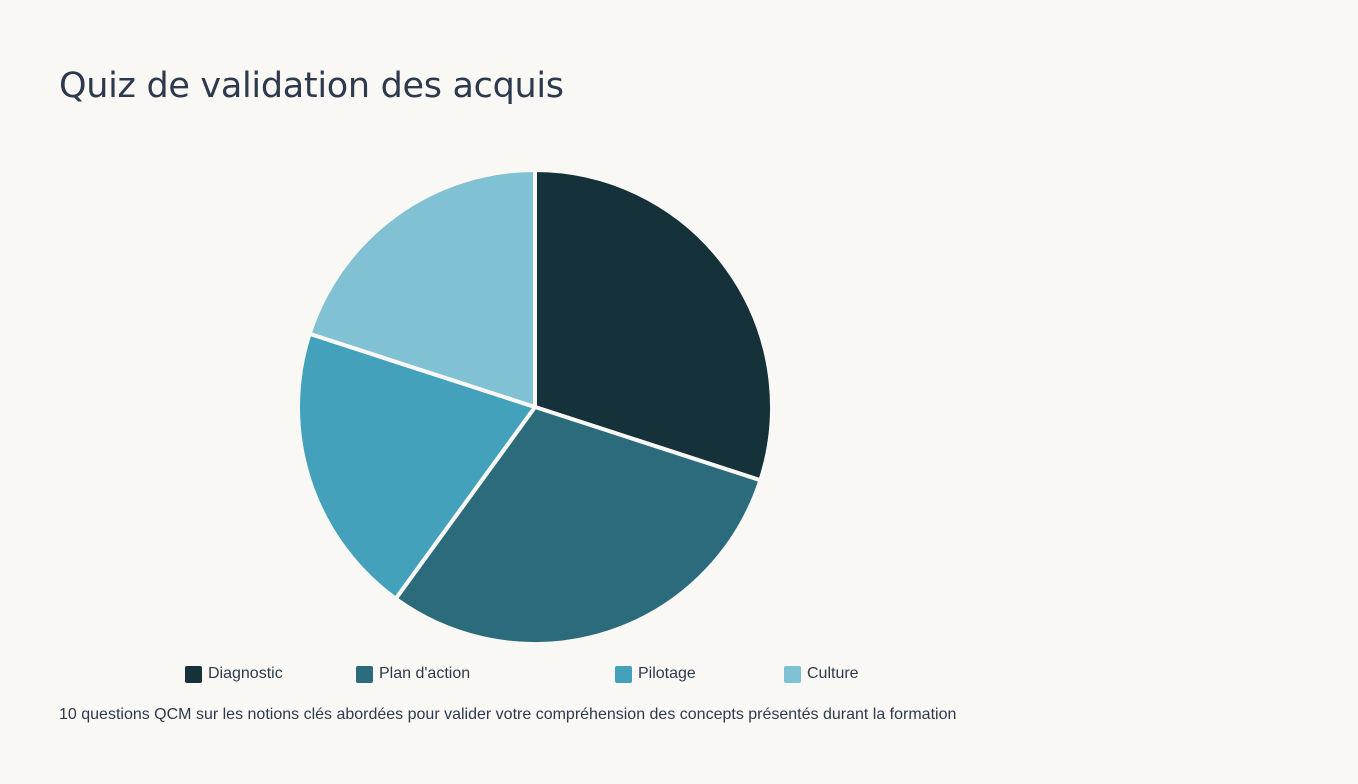 The width and height of the screenshot is (1358, 784). Describe the element at coordinates (364, 674) in the screenshot. I see `legend-swatch-plan-d-action` at that location.